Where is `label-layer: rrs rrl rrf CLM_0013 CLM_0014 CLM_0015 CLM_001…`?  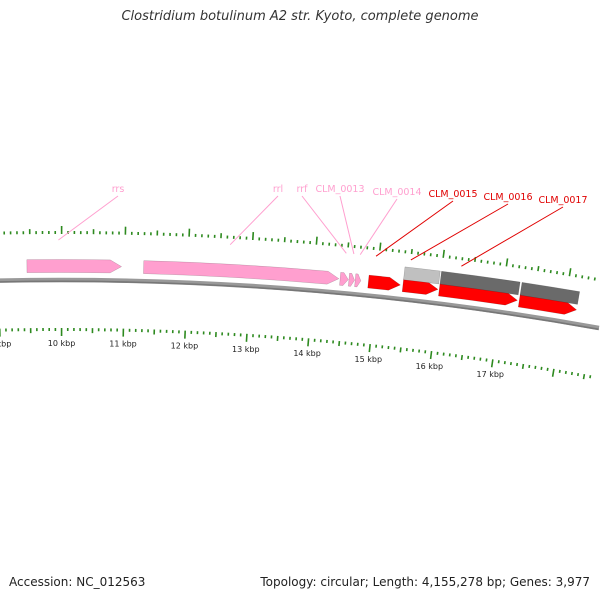 label-layer: rrs rrl rrf CLM_0013 CLM_0014 CLM_0015 CLM_001… is located at coordinates (323, 225).